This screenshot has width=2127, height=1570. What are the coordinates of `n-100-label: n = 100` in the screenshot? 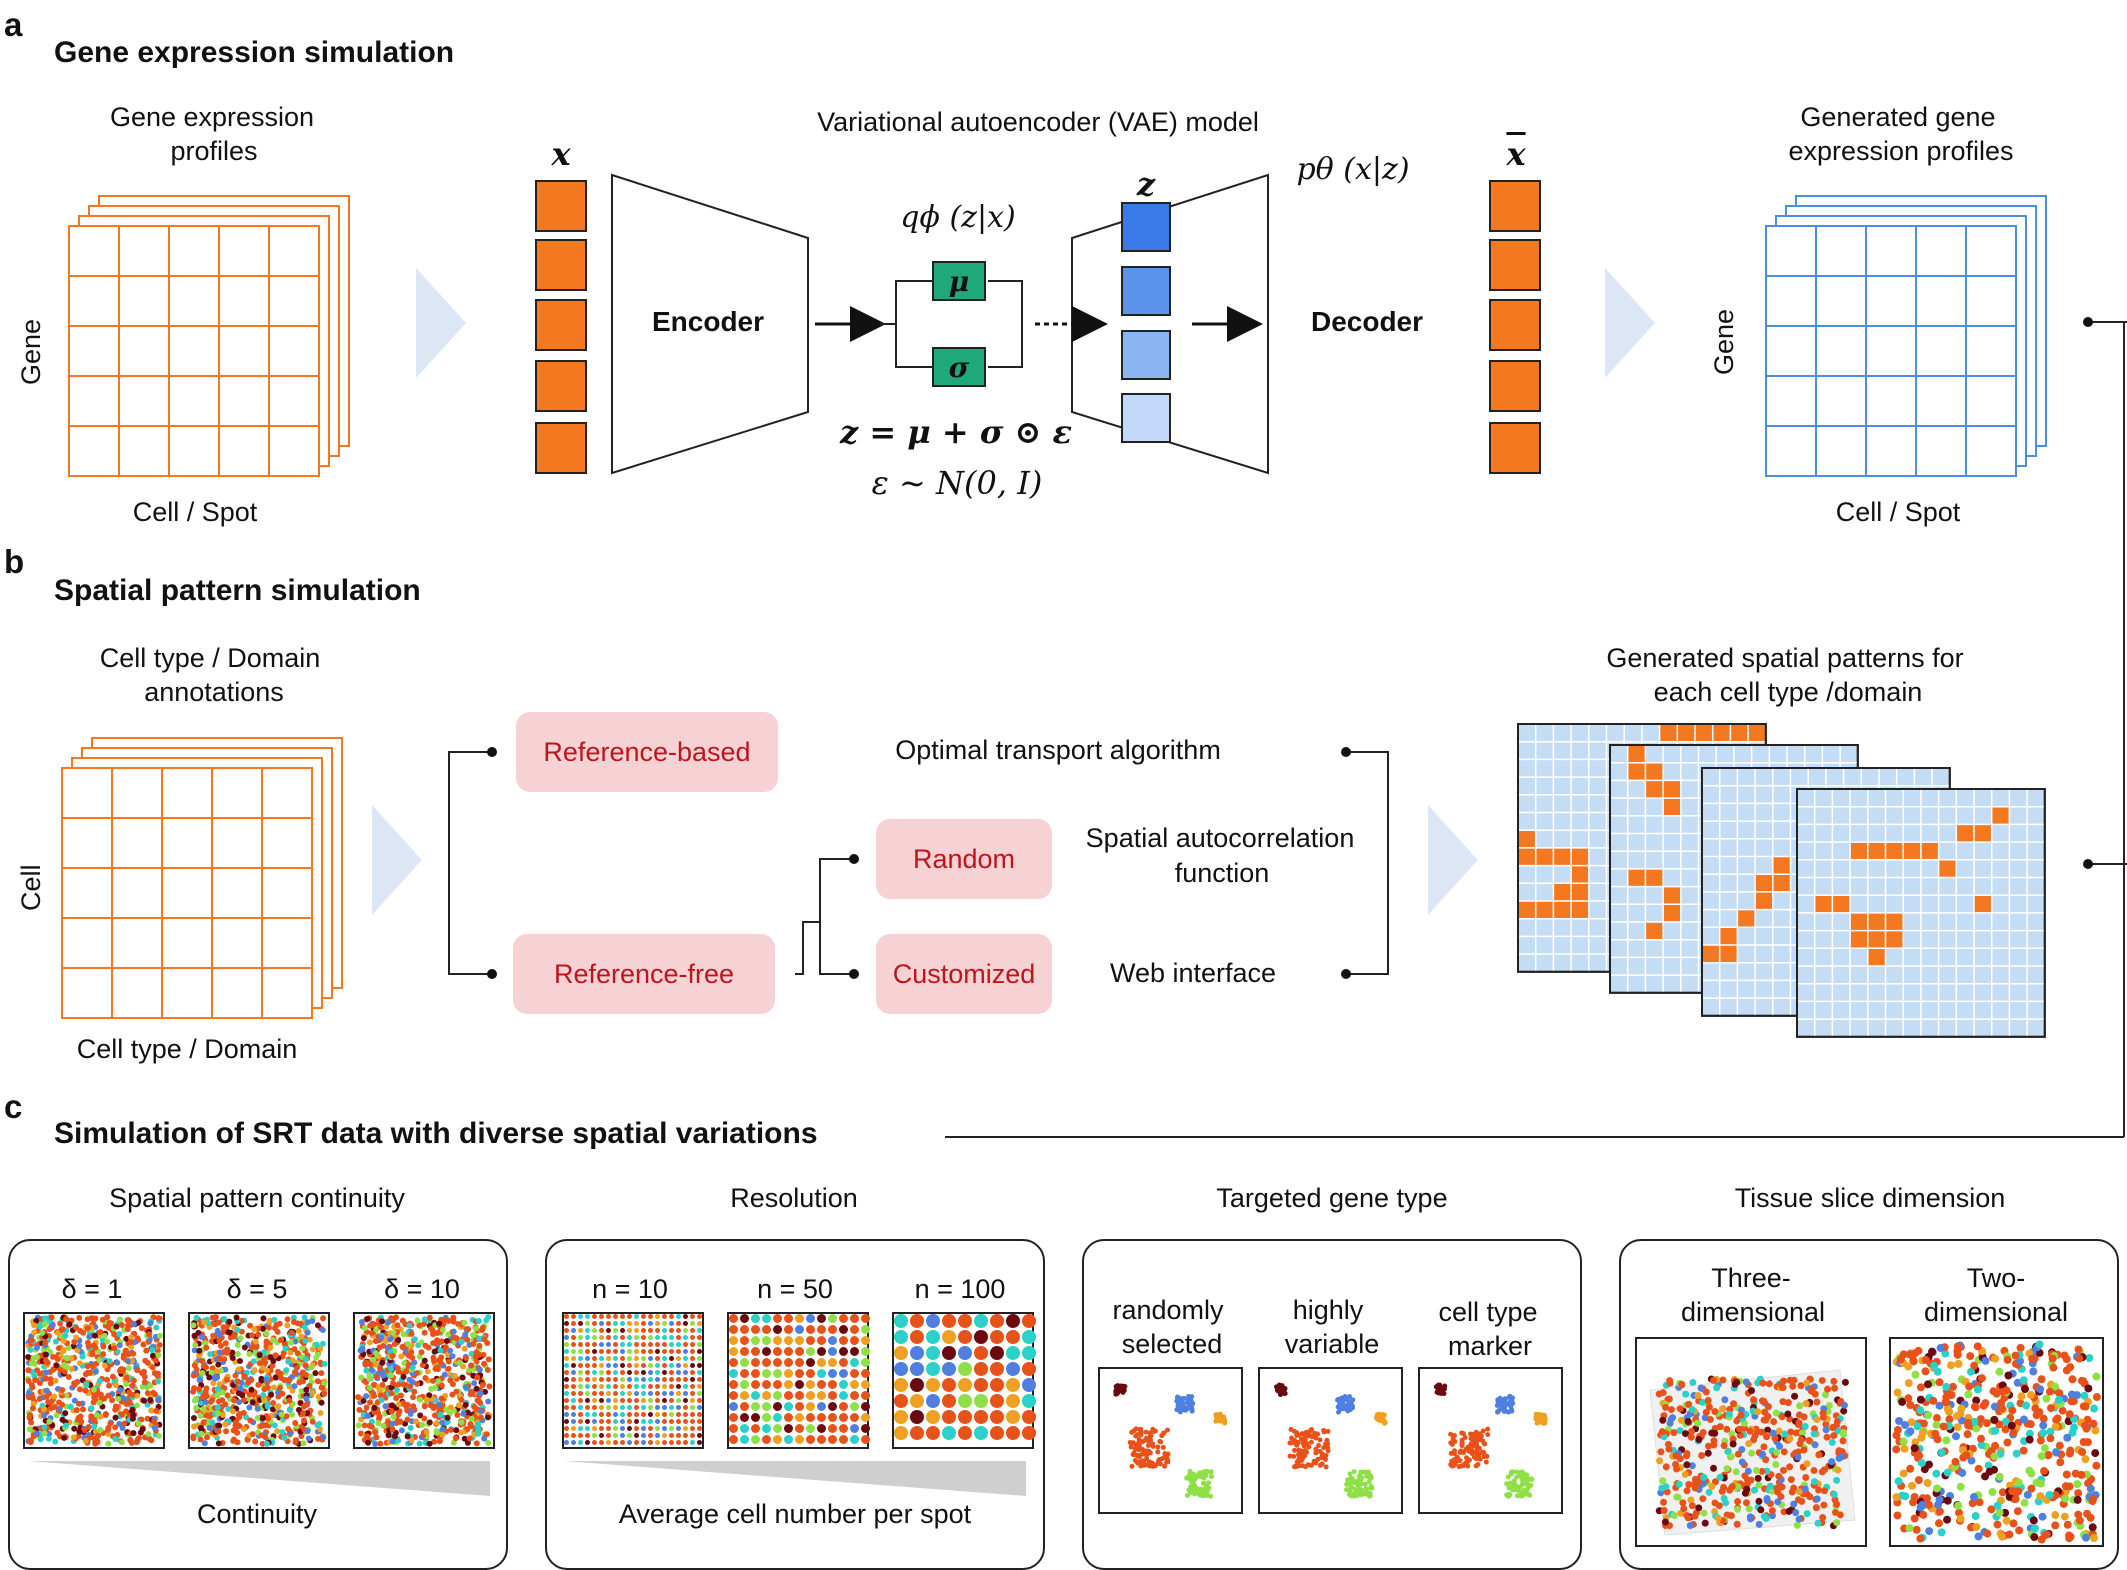 It's located at (960, 1289).